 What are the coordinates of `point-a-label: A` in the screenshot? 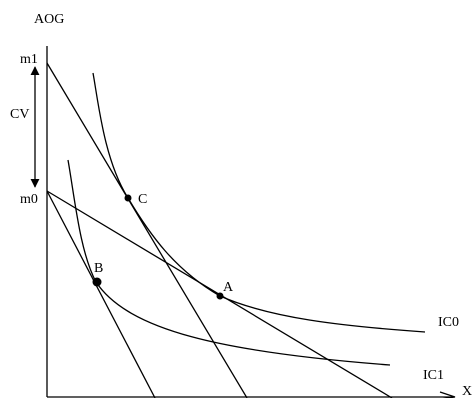 It's located at (228, 287).